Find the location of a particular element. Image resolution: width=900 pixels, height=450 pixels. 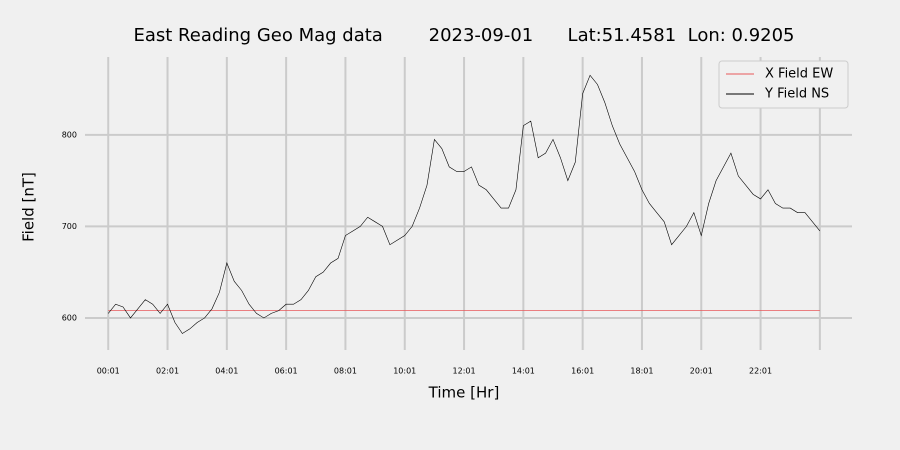

x-tick-label: 06:01 is located at coordinates (286, 371).